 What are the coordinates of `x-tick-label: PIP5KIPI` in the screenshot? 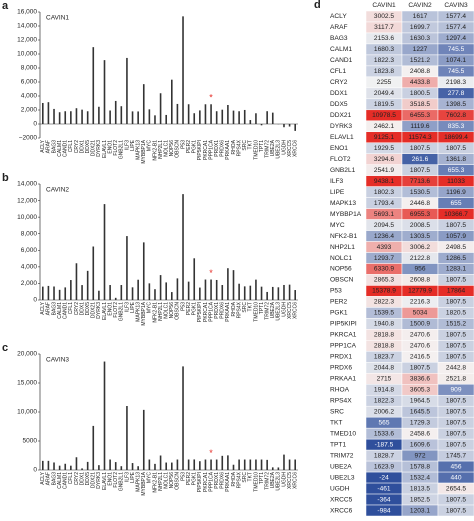 It's located at (200, 312).